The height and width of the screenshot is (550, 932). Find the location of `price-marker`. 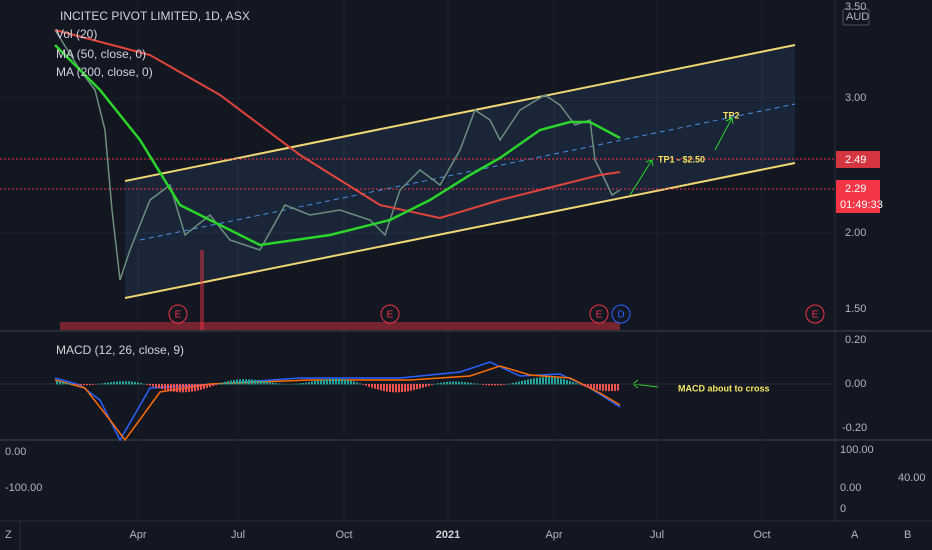

price-marker is located at coordinates (858, 159).